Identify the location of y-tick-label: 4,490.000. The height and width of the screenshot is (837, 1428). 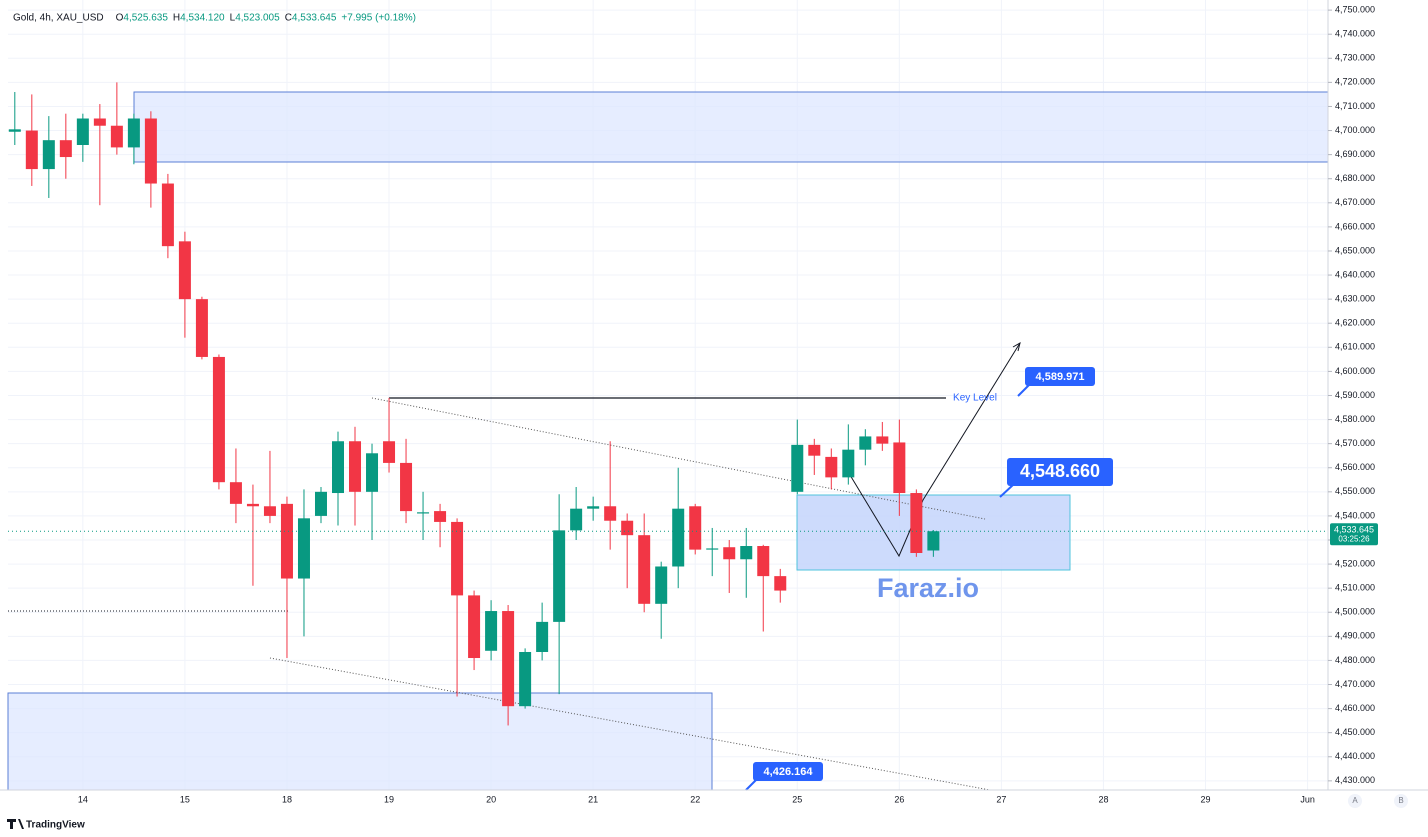
(1355, 636).